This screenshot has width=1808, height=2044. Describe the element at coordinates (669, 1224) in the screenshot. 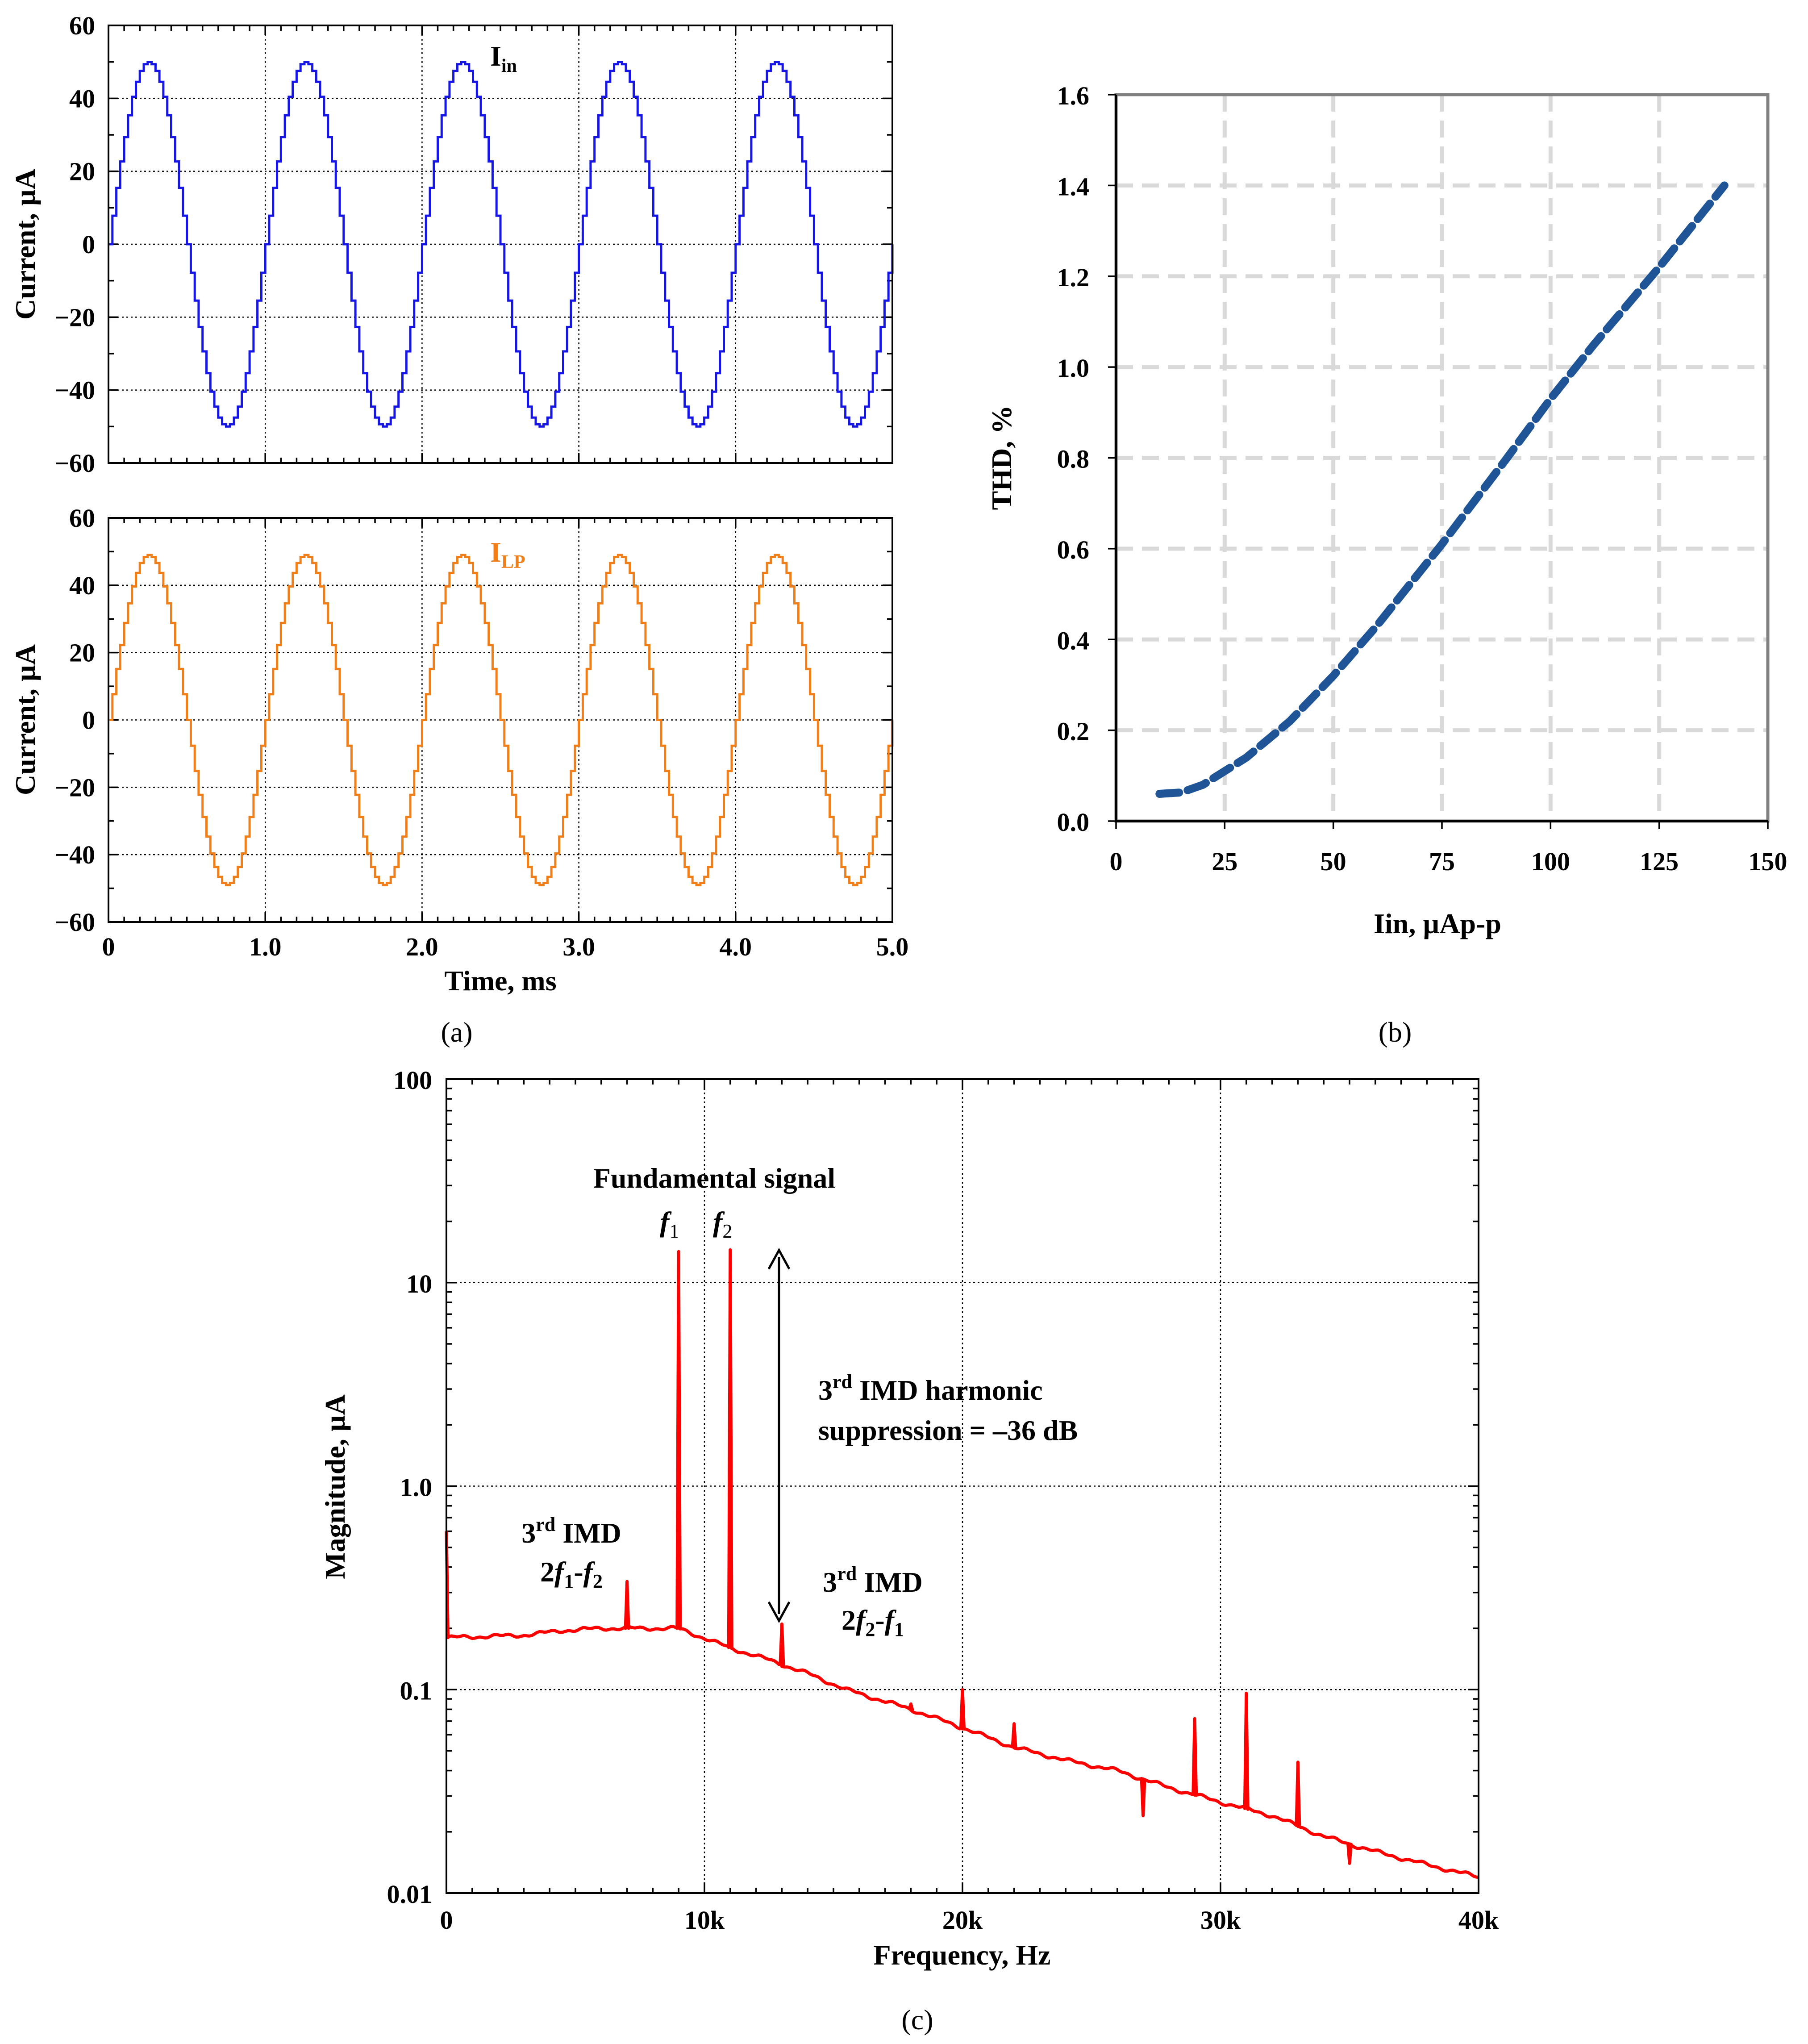

I see `annotation-f1: f1` at that location.